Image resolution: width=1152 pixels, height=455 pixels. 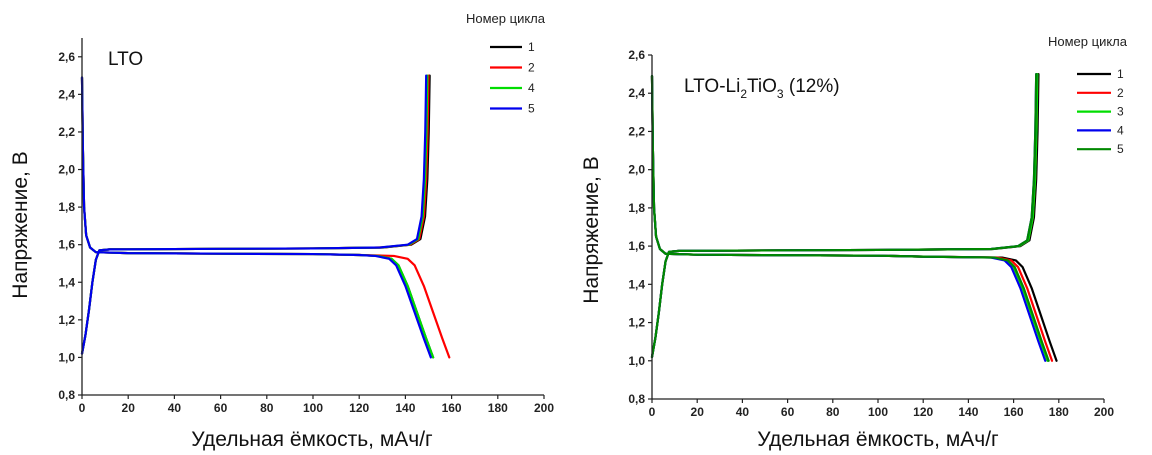 I want to click on sample-label-subscript: 2, so click(x=743, y=94).